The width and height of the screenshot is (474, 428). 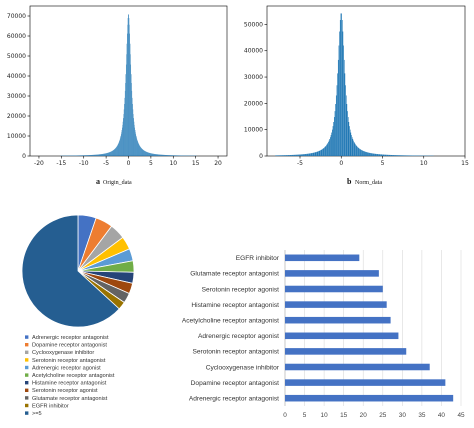 What do you see at coordinates (16, 96) in the screenshot?
I see `y-tick-label: 30000` at bounding box center [16, 96].